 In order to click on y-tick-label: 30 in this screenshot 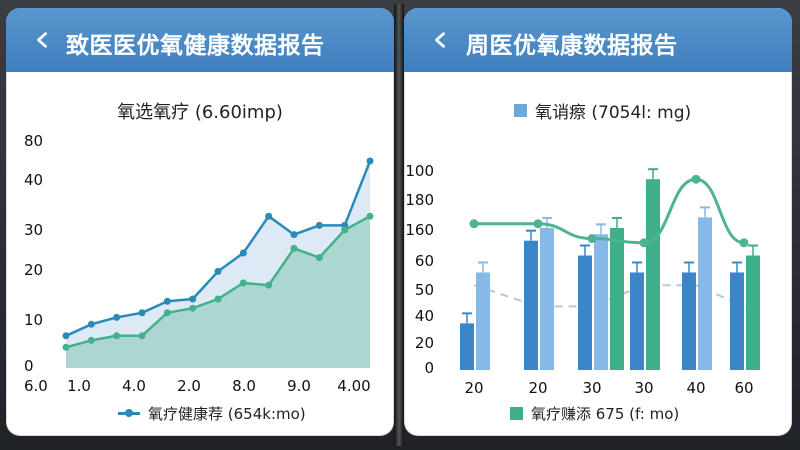, I will do `click(33, 230)`.